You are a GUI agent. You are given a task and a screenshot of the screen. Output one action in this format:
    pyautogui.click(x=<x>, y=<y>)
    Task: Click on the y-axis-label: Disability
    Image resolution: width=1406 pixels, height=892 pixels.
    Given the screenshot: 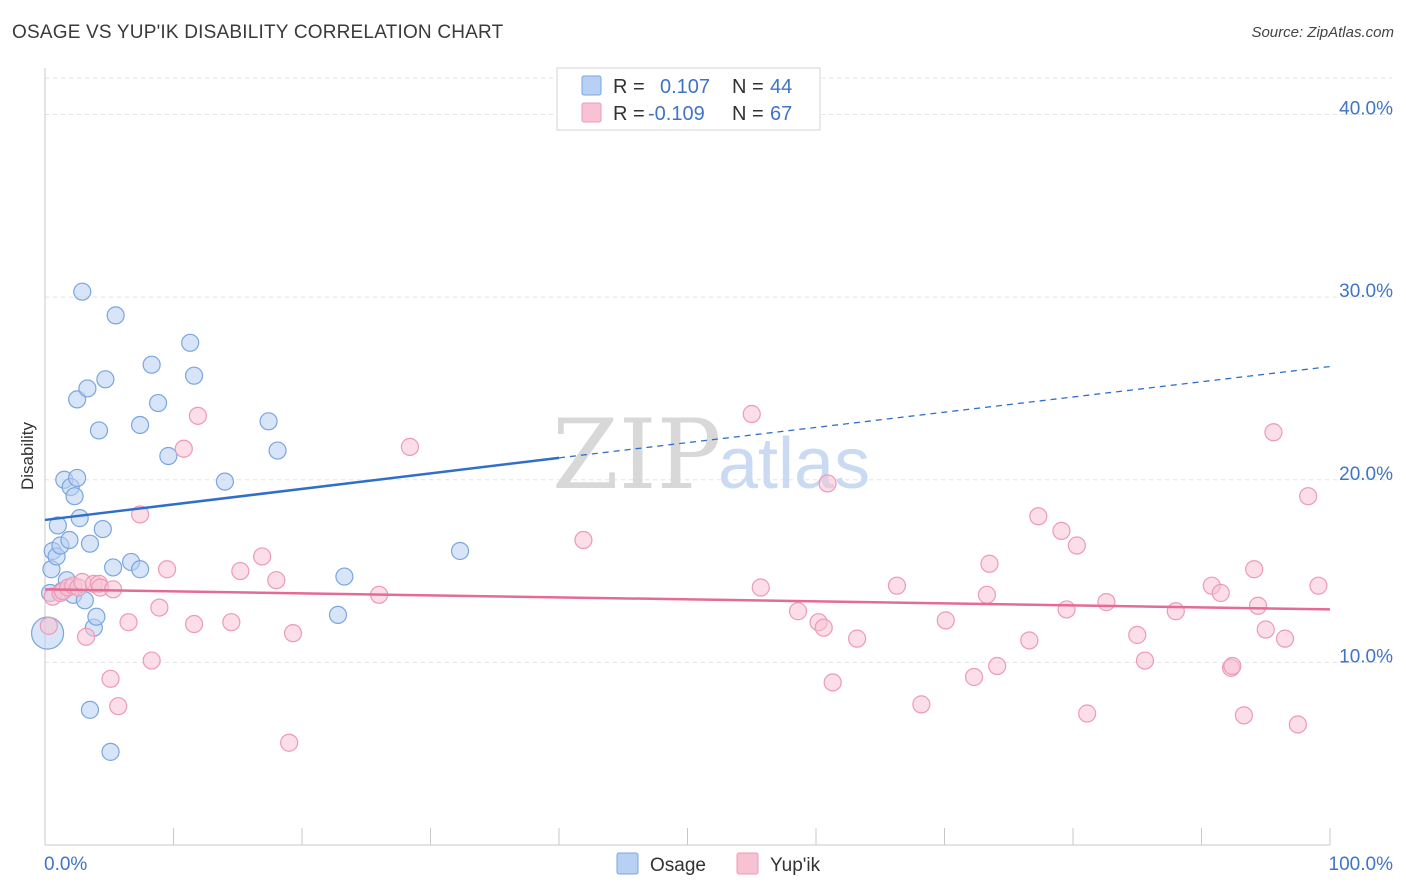 What is the action you would take?
    pyautogui.click(x=27, y=455)
    